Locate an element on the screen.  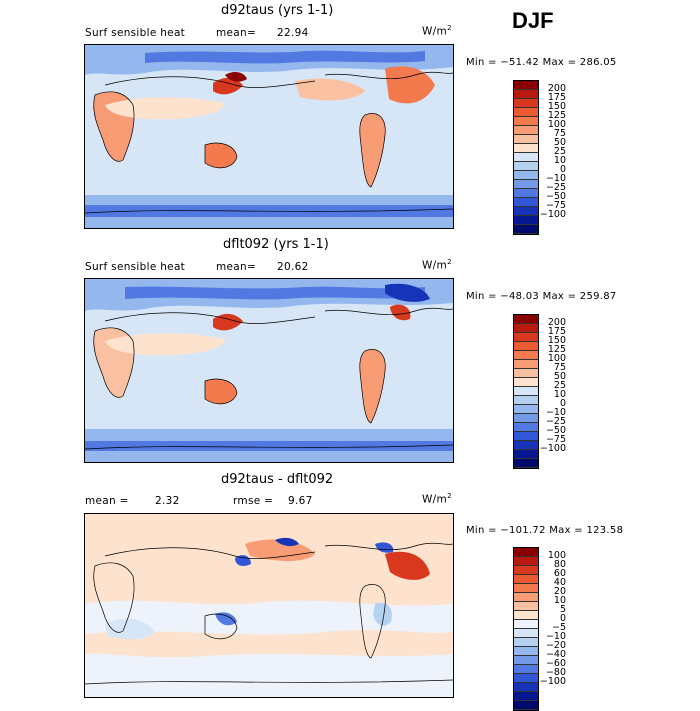
panel-3-map-field is located at coordinates (269, 605).